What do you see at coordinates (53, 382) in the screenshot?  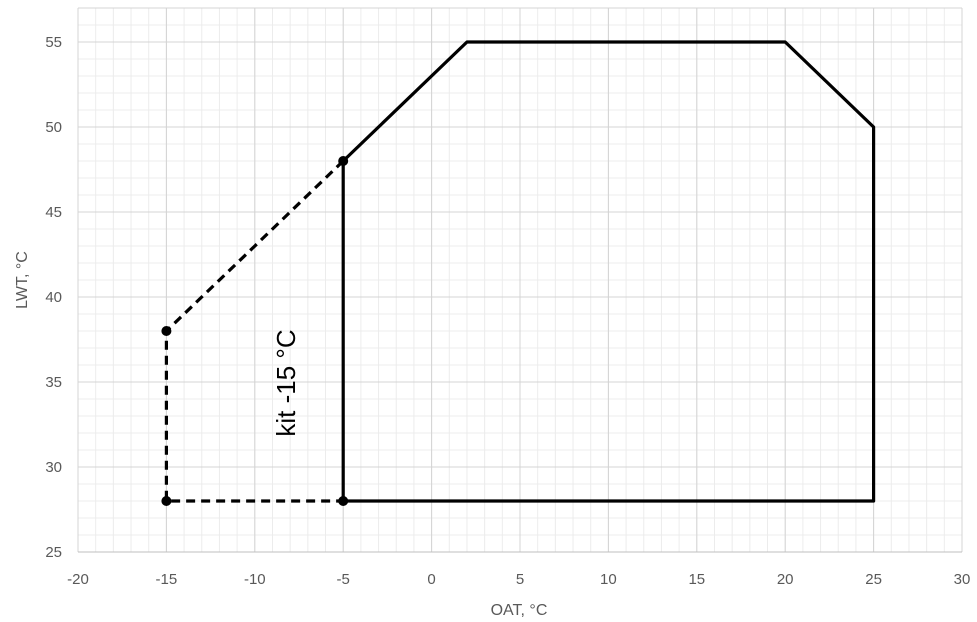 I see `y-tick-label: 35` at bounding box center [53, 382].